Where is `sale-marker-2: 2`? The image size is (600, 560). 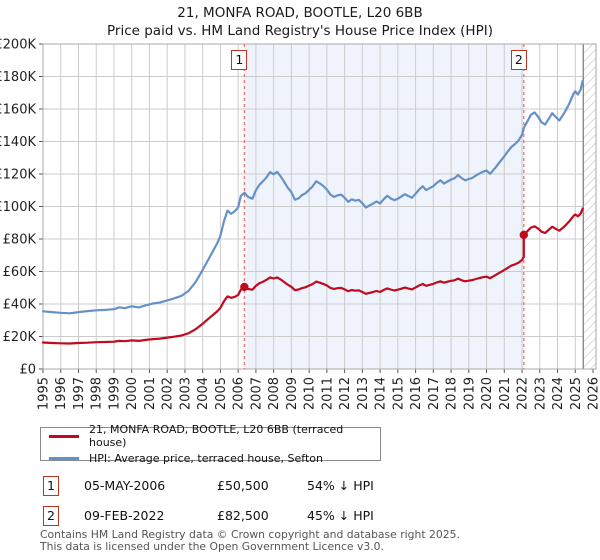 sale-marker-2: 2 is located at coordinates (518, 60).